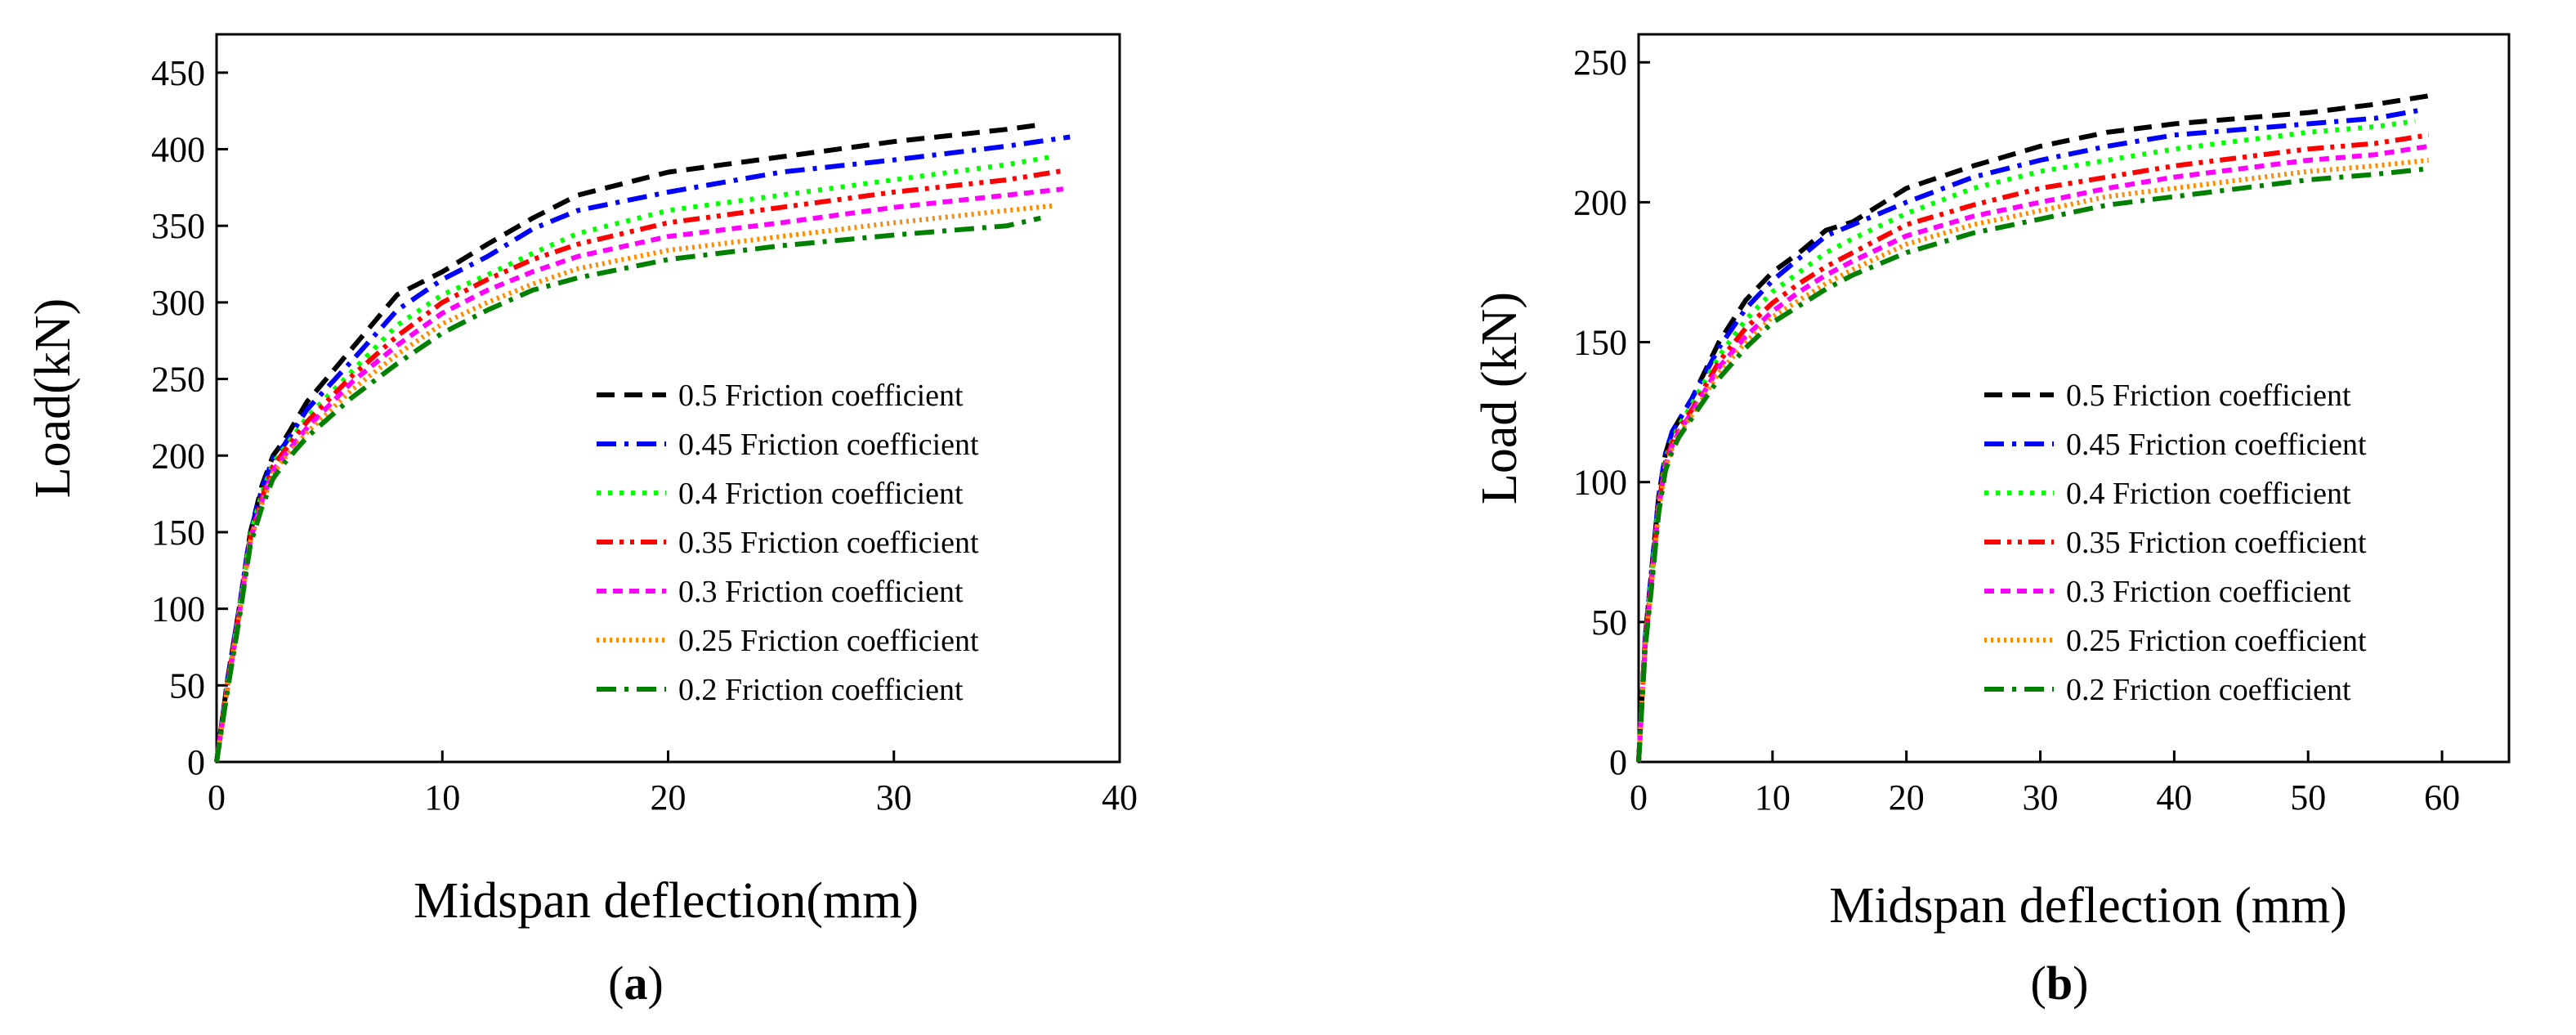 This screenshot has height=1035, width=2576. I want to click on y-tick-label: 300, so click(178, 303).